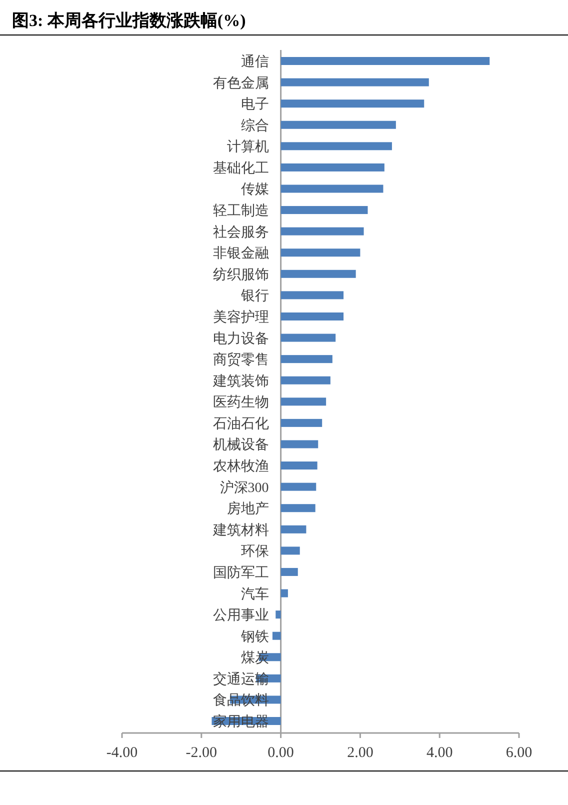 Image resolution: width=568 pixels, height=805 pixels. Describe the element at coordinates (240, 317) in the screenshot. I see `y-tick-label: 美容护理` at that location.